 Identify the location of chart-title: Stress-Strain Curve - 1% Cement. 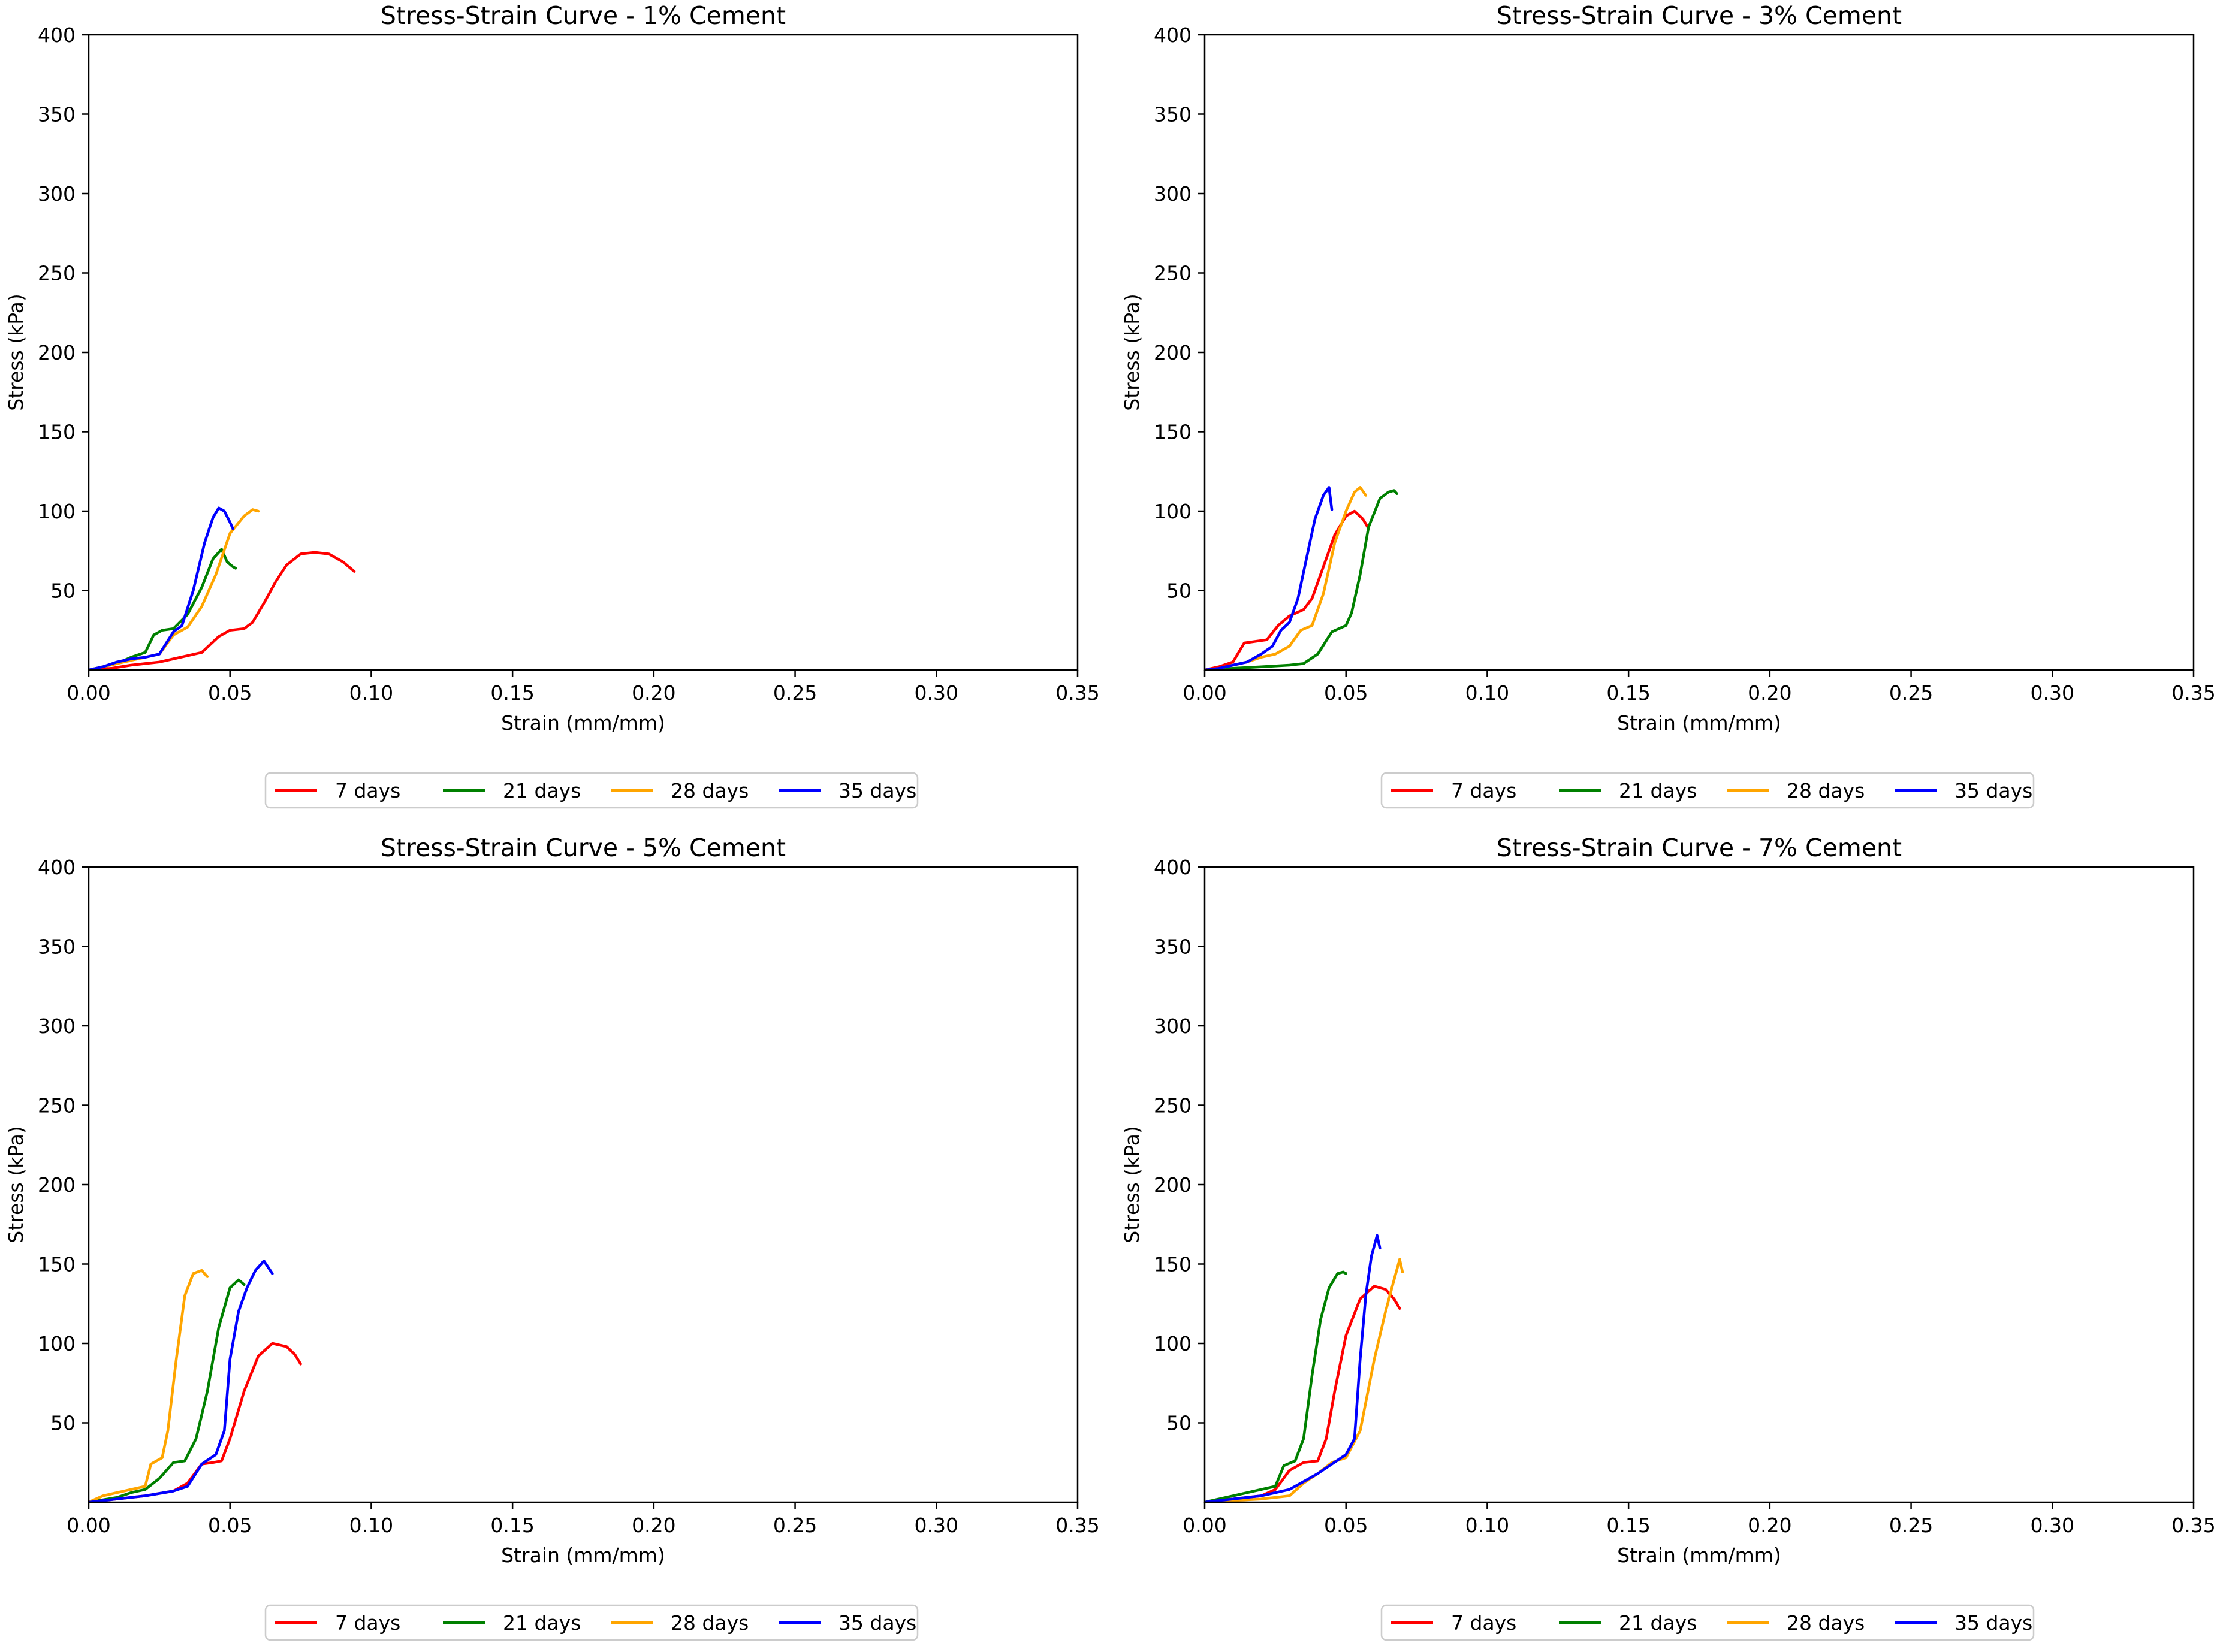
(583, 15).